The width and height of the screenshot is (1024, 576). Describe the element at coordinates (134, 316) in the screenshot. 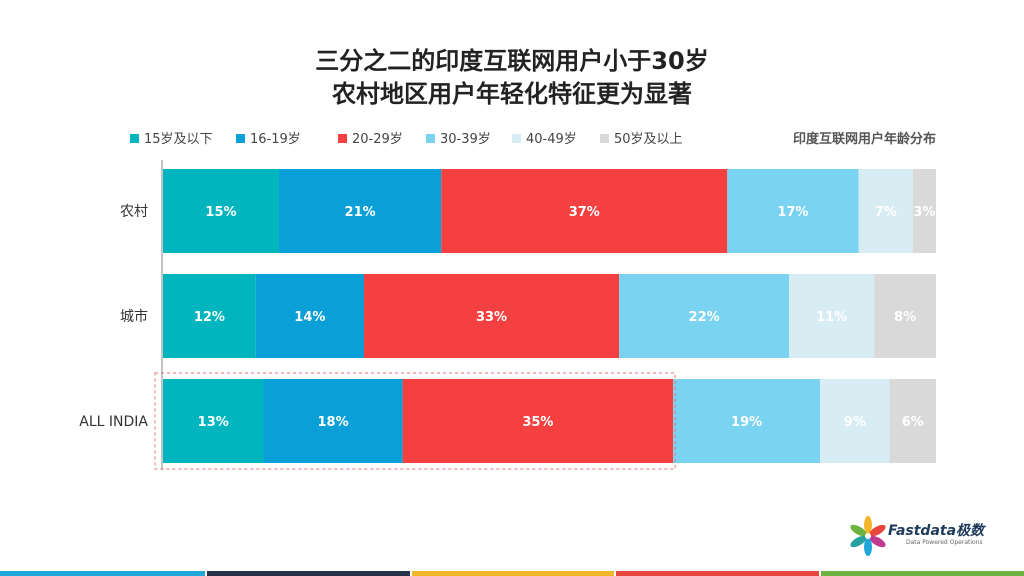

I see `category-label: 城市` at that location.